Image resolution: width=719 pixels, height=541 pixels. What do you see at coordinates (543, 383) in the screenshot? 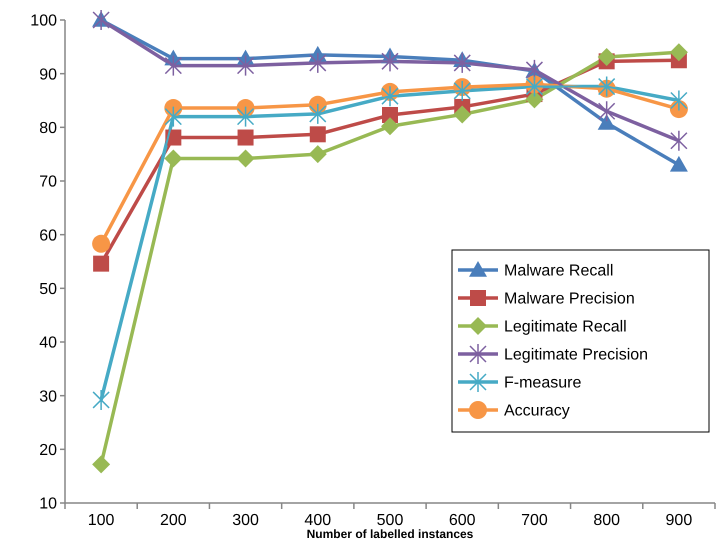
I see `legend-label: F-measure` at bounding box center [543, 383].